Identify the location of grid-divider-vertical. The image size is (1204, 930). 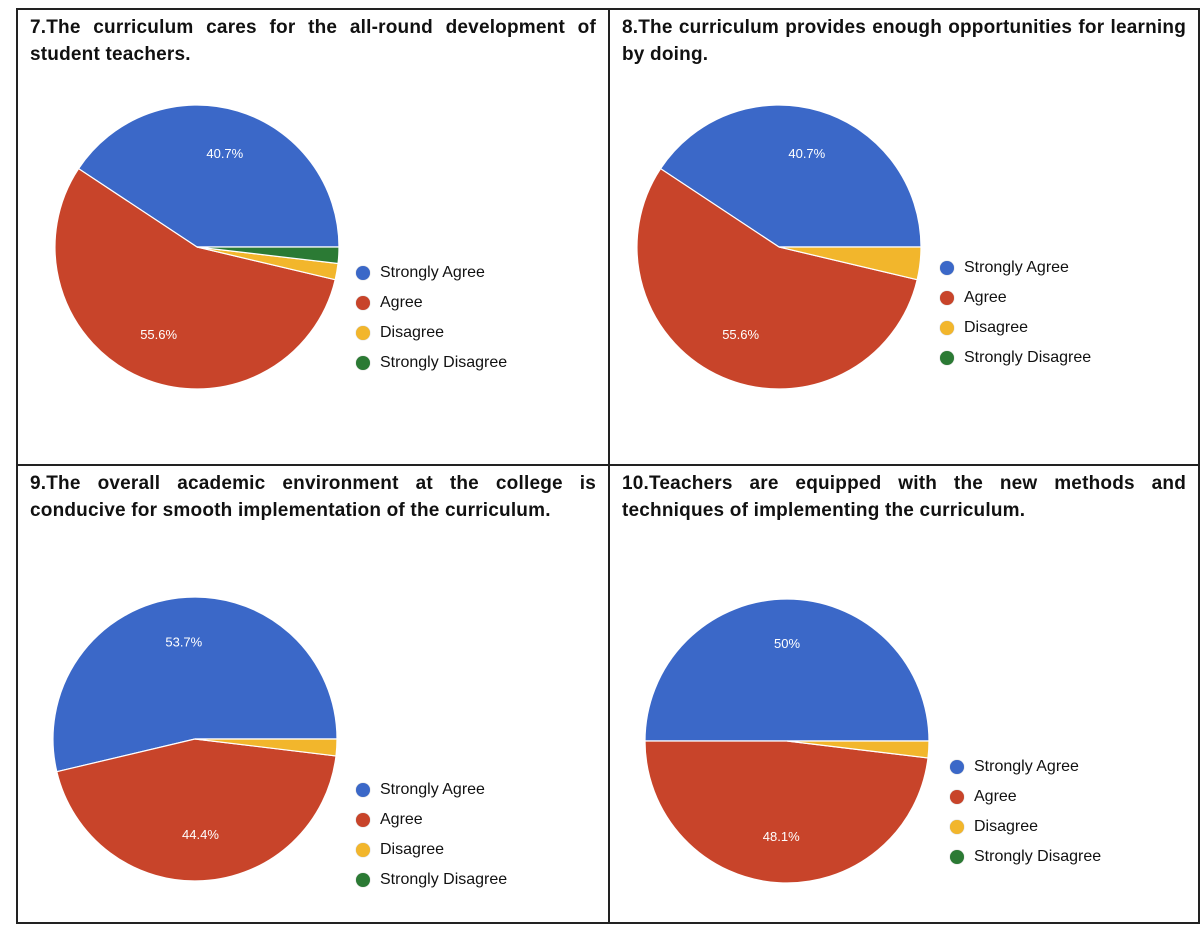
(609, 466).